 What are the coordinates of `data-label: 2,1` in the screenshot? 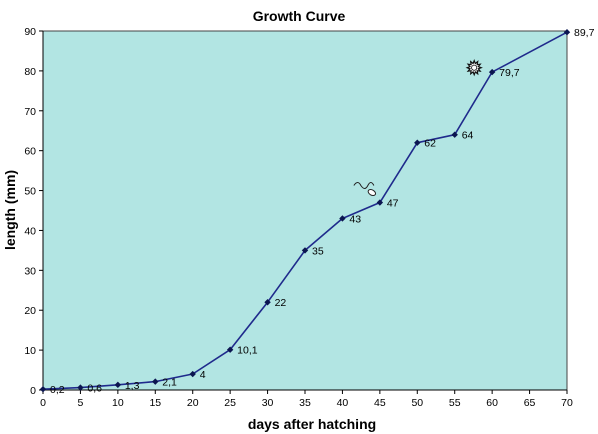 It's located at (169, 383).